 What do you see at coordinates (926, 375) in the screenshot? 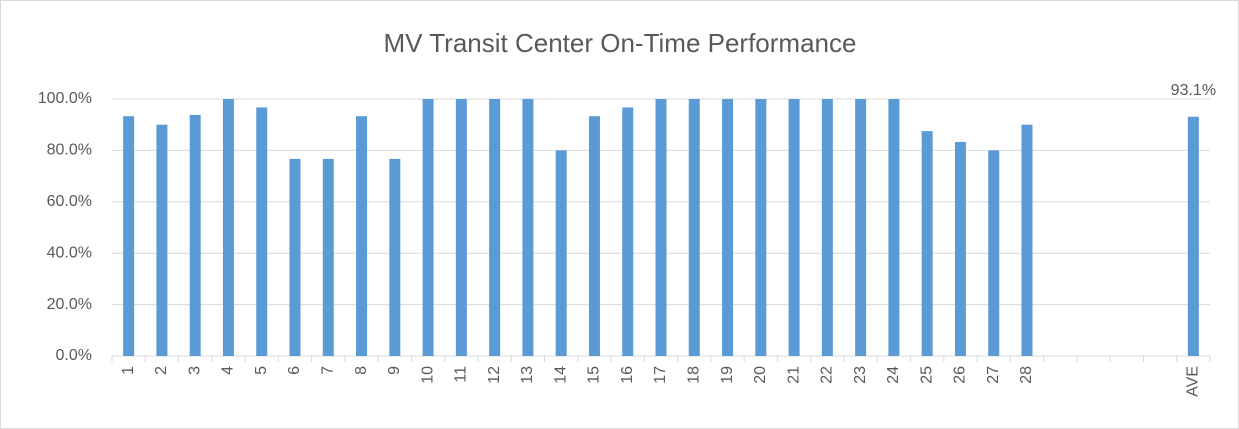
I see `x-tick-label: 25` at bounding box center [926, 375].